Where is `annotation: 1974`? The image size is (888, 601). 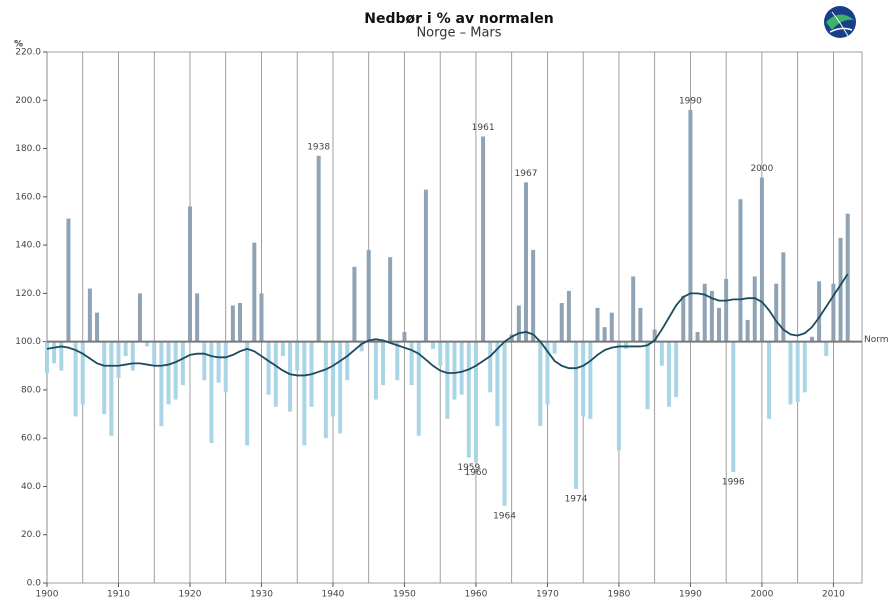 annotation: 1974 is located at coordinates (576, 499).